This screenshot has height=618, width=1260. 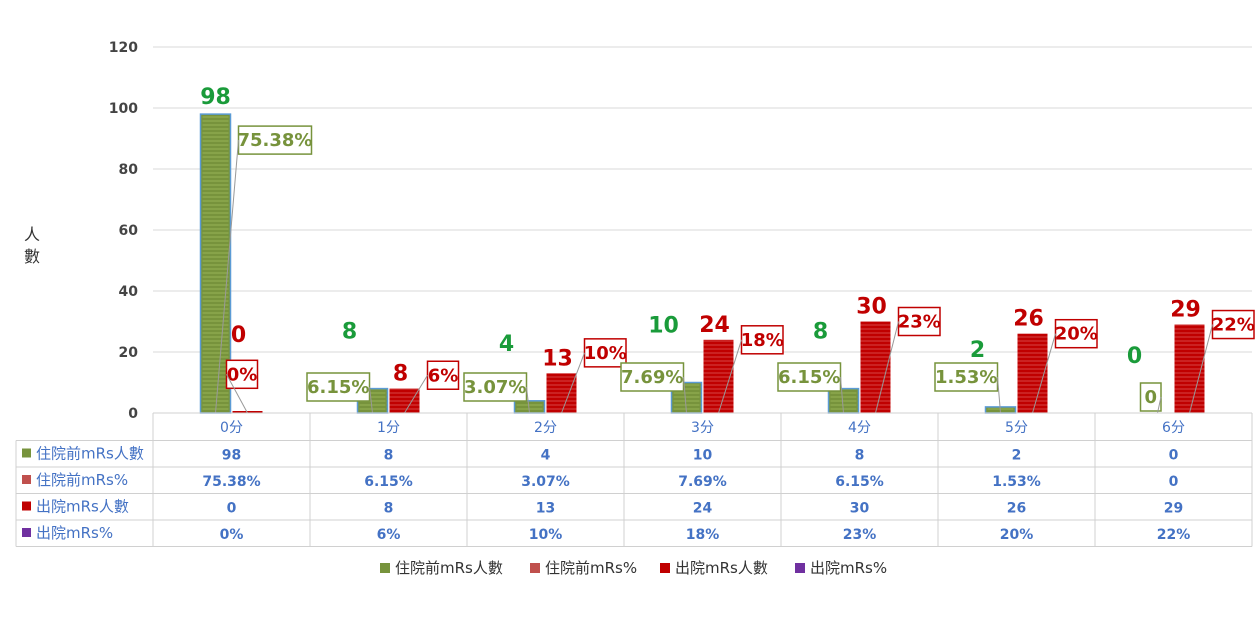 I want to click on y-axis: 0 20 40 60 80 100 120, so click(x=123, y=231).